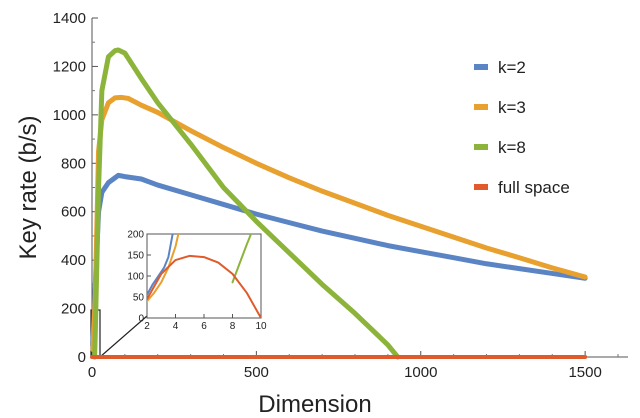 Image resolution: width=640 pixels, height=418 pixels. What do you see at coordinates (82, 357) in the screenshot?
I see `y-tick-label: 0` at bounding box center [82, 357].